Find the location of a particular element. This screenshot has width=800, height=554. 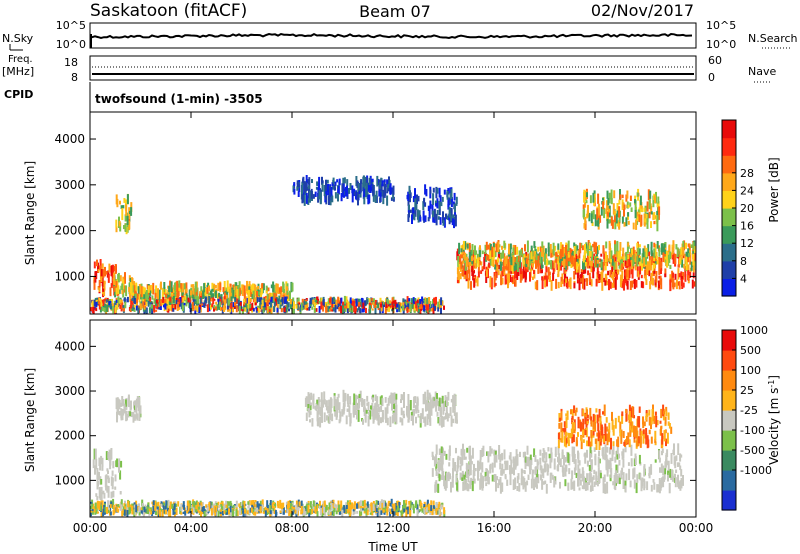

colorbar-tick-label: 12 is located at coordinates (747, 243).